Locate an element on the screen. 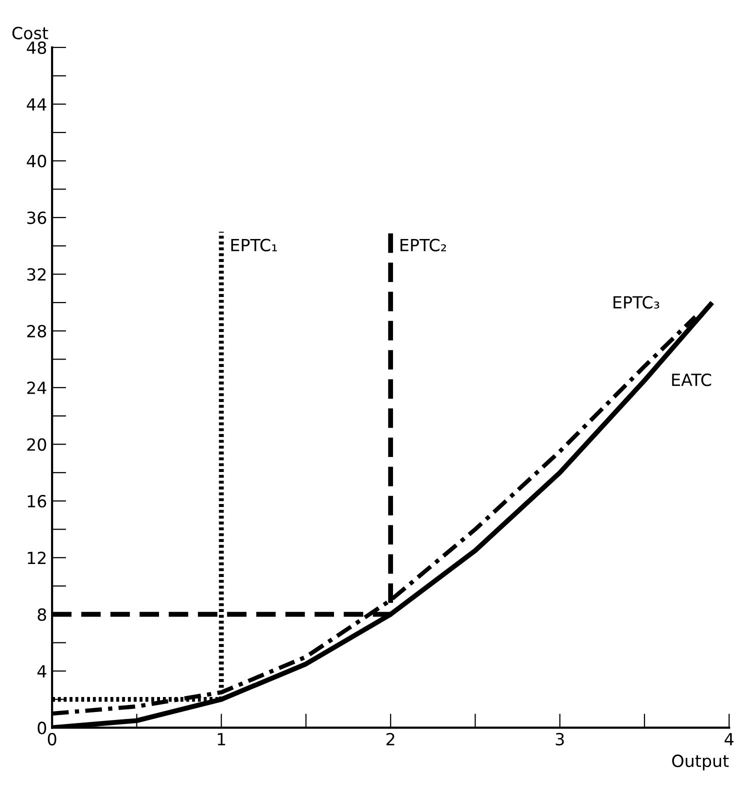  y-tick-label: 16 is located at coordinates (37, 501).